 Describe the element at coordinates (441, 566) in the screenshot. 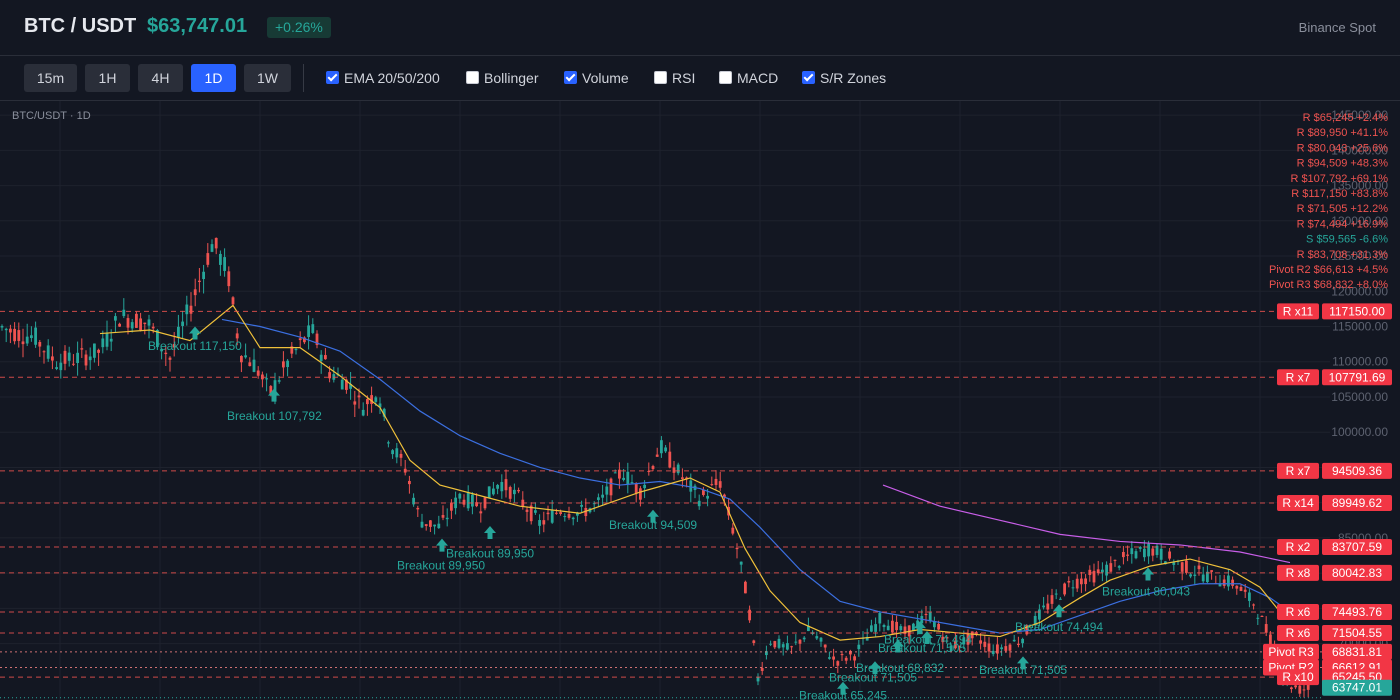

I see `breakout-label: Breakout 89,950` at that location.